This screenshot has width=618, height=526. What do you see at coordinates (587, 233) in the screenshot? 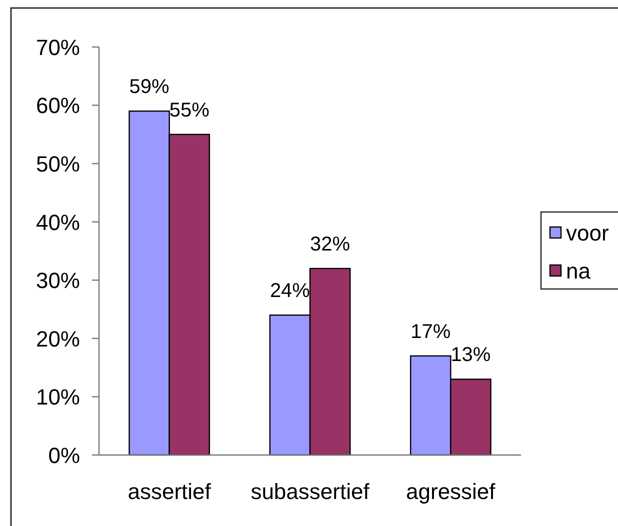
I see `legend-label: voor` at bounding box center [587, 233].